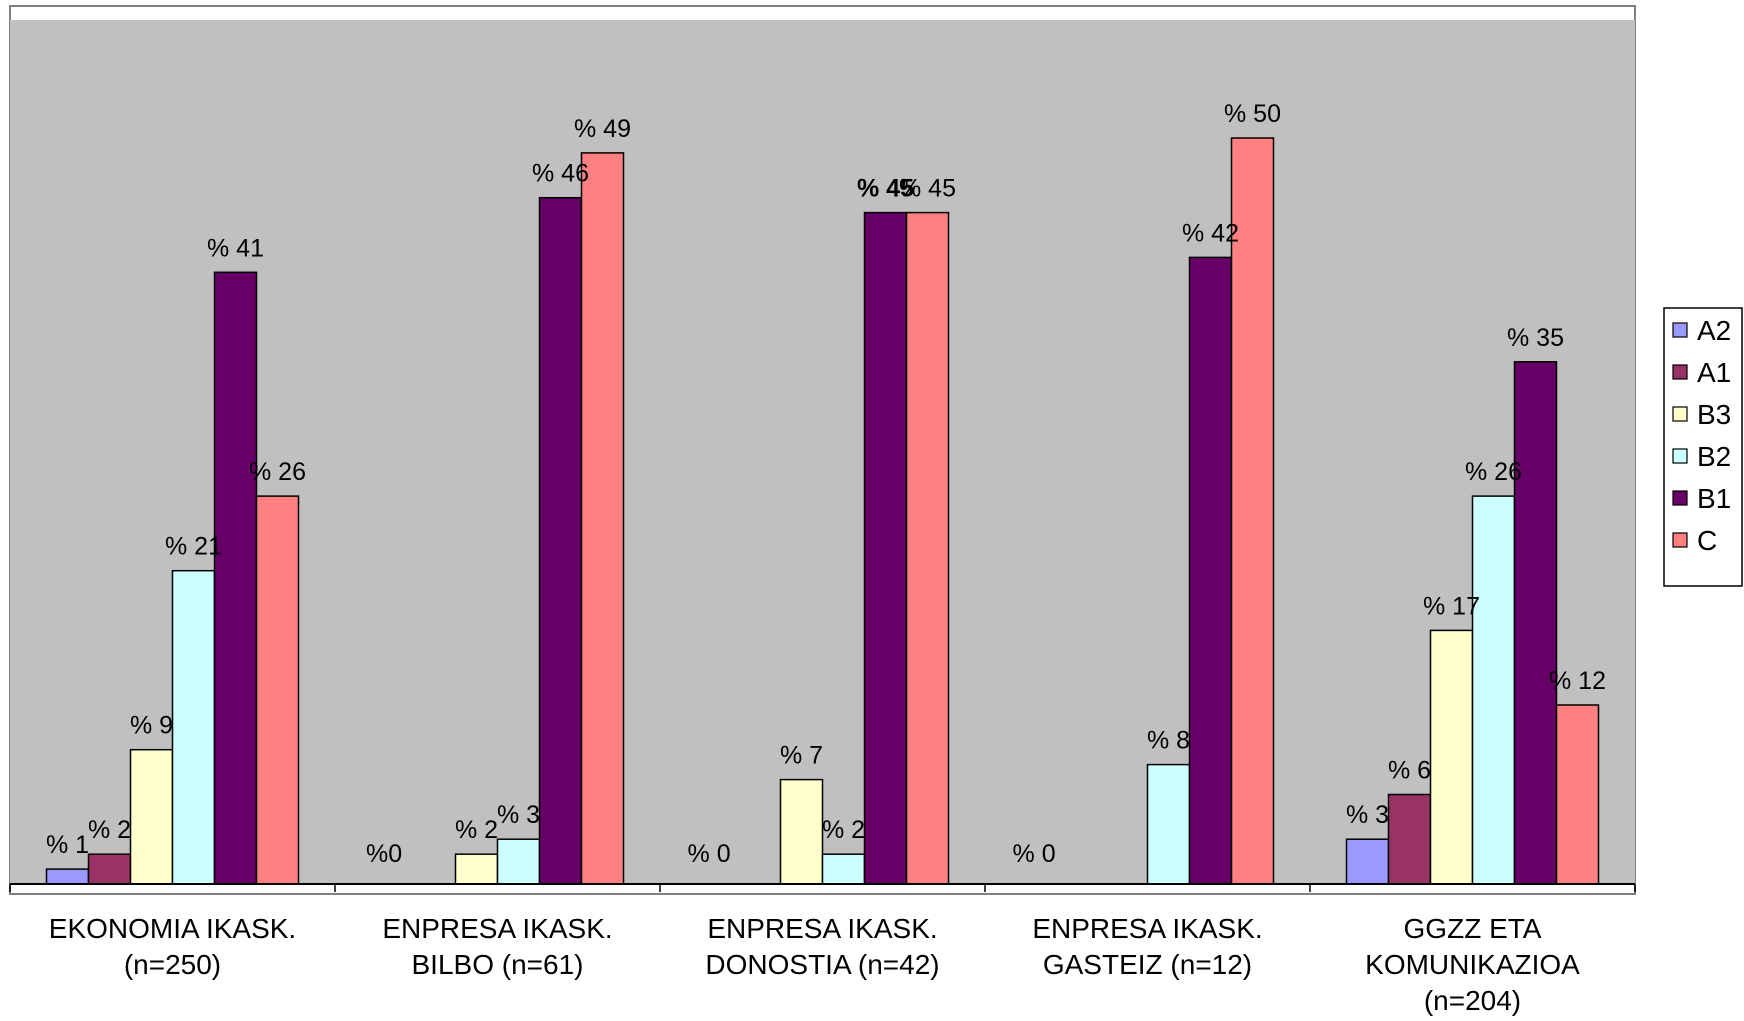  What do you see at coordinates (1367, 861) in the screenshot?
I see `bar-a2-cat5` at bounding box center [1367, 861].